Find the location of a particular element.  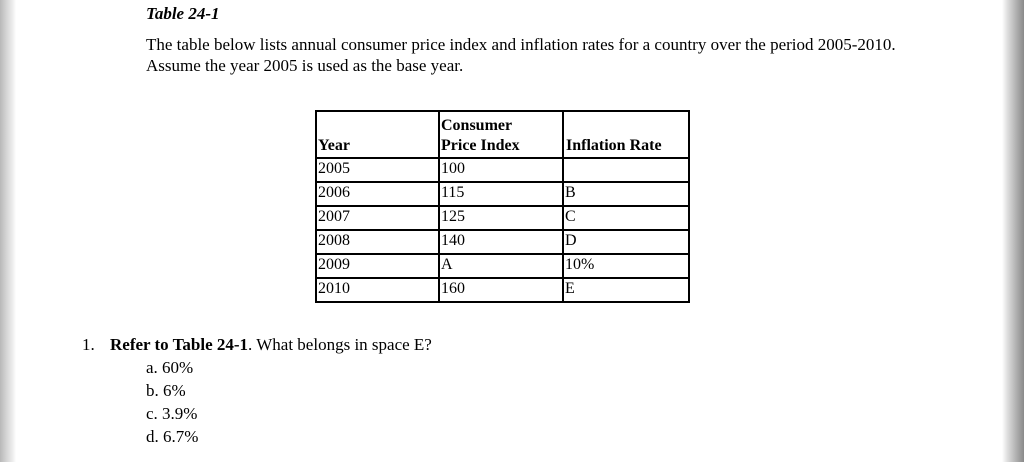

table-row: 2010 160 E is located at coordinates (502, 290).